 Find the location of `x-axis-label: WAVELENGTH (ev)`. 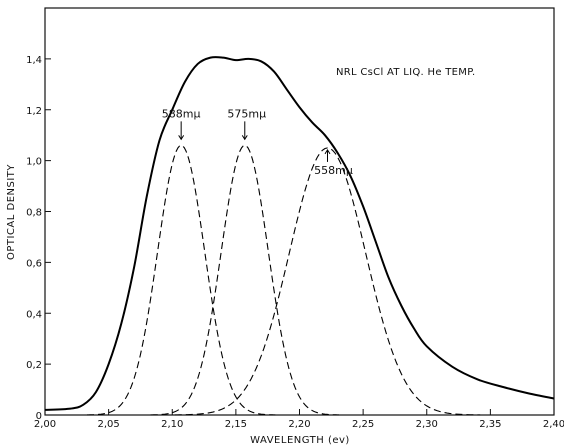

x-axis-label: WAVELENGTH (ev) is located at coordinates (300, 440).